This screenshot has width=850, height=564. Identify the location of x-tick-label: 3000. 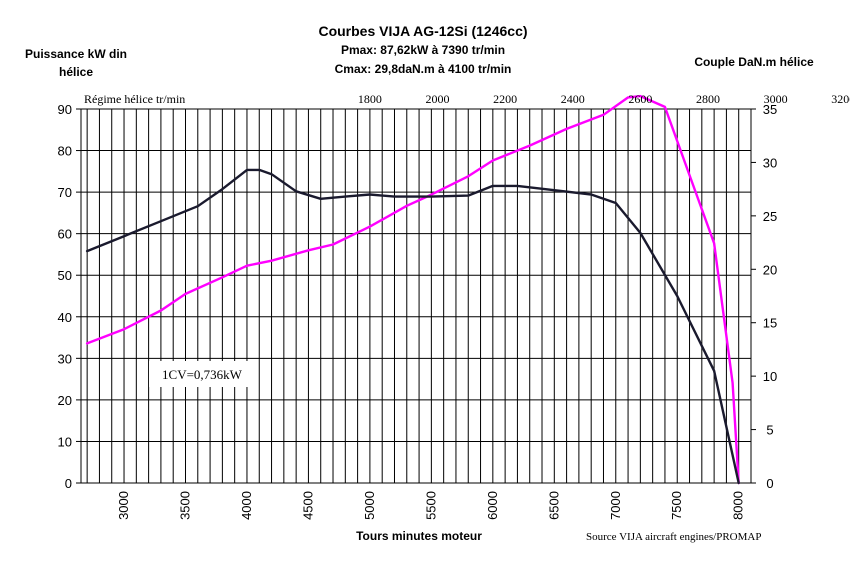
(123, 505).